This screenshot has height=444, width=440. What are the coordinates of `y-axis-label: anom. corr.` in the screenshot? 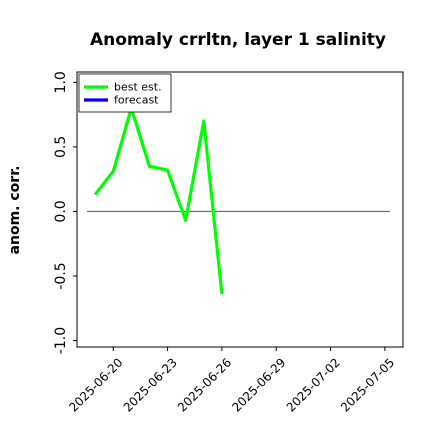 It's located at (15, 210).